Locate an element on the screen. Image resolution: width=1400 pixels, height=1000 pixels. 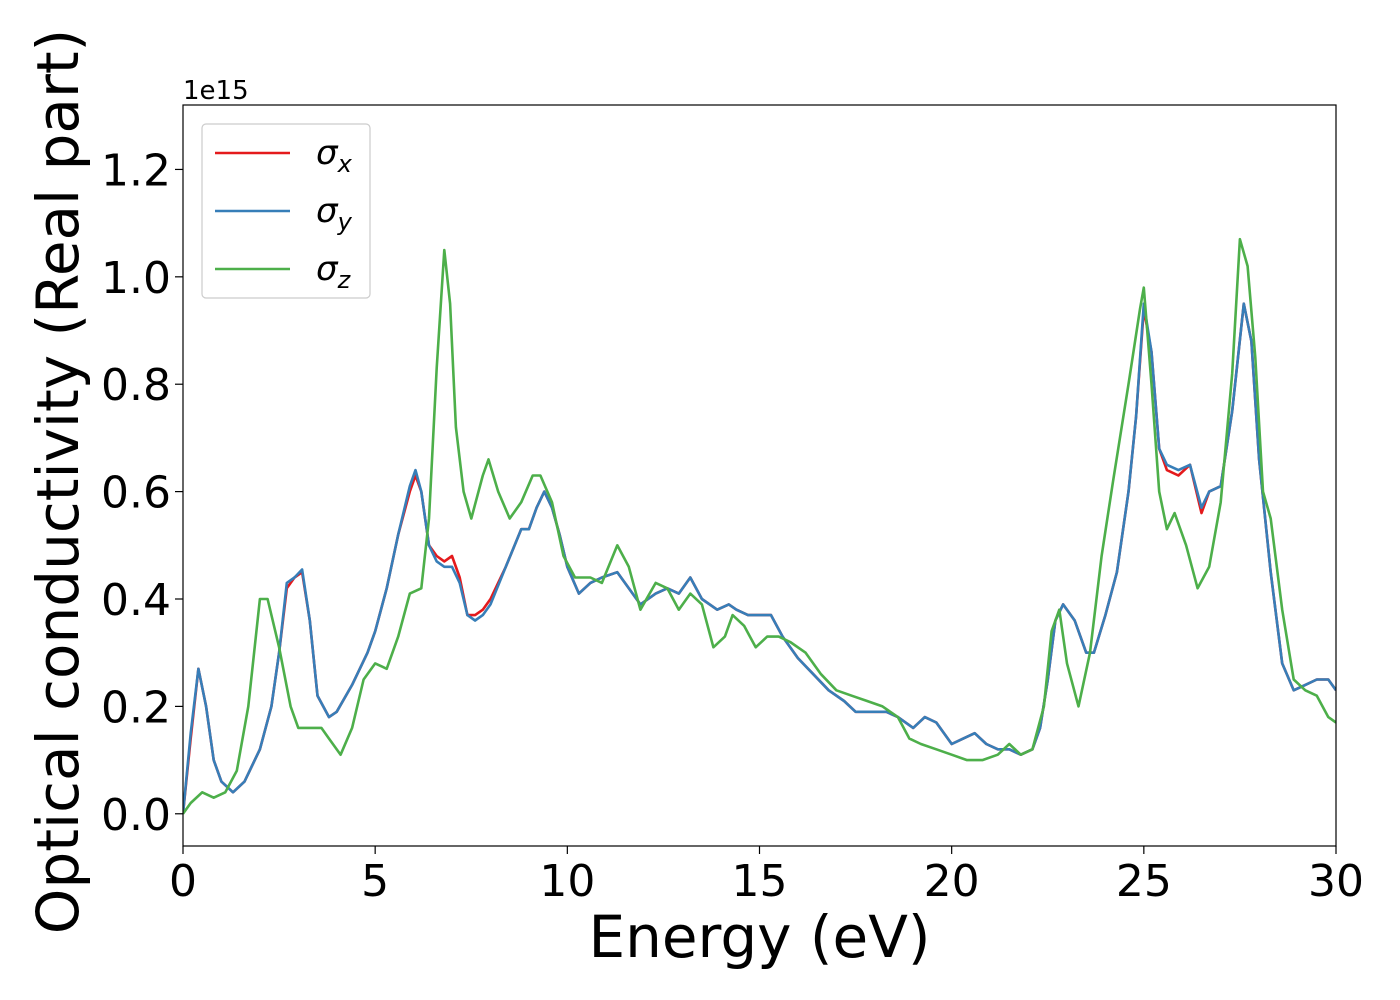
y-tick-label: 0.8 is located at coordinates (136, 385).